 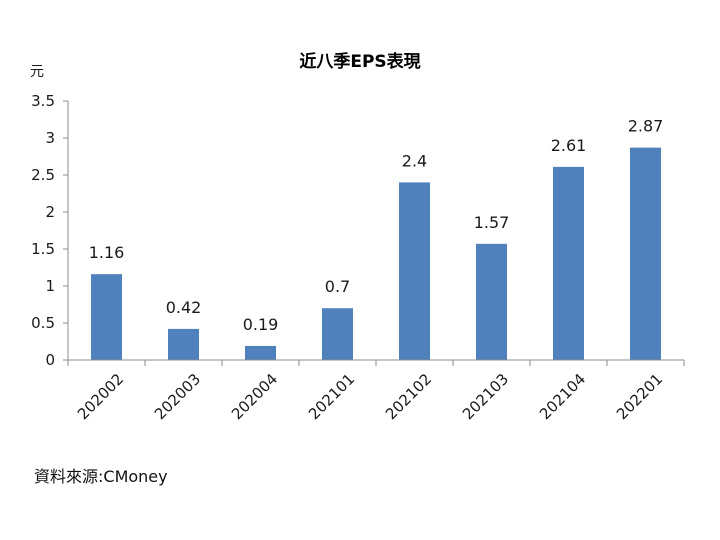 I want to click on chart-title: 近八季EPS表現, so click(x=359, y=61).